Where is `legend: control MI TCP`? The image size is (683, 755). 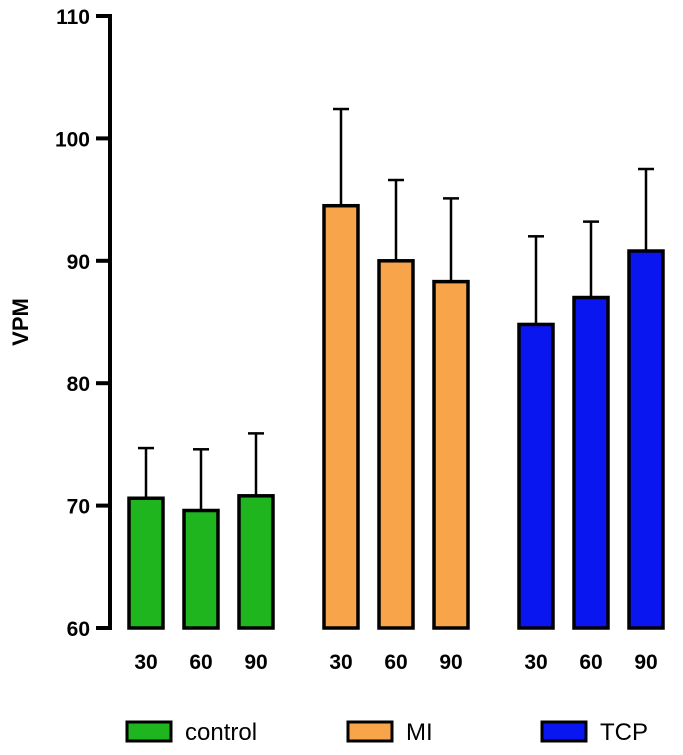
legend: control MI TCP is located at coordinates (386, 732).